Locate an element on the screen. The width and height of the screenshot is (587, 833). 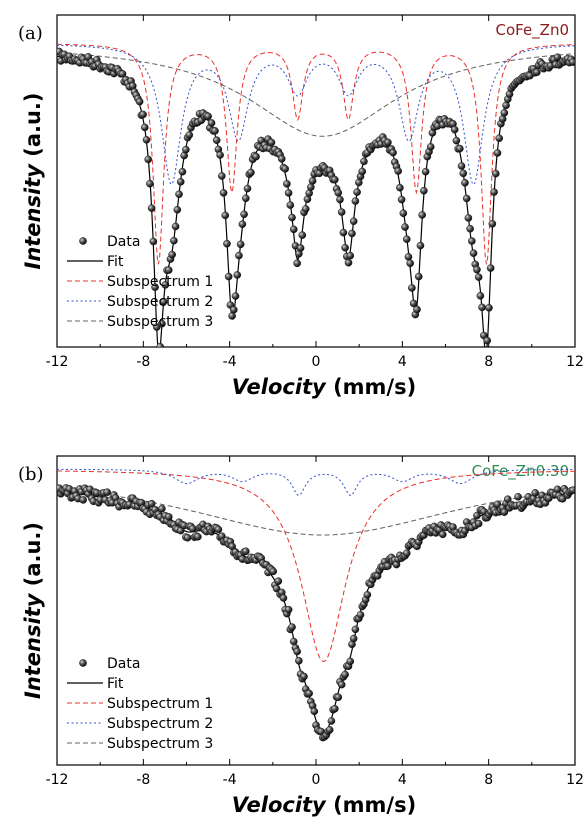
panel-label: (a) is located at coordinates (30, 33).